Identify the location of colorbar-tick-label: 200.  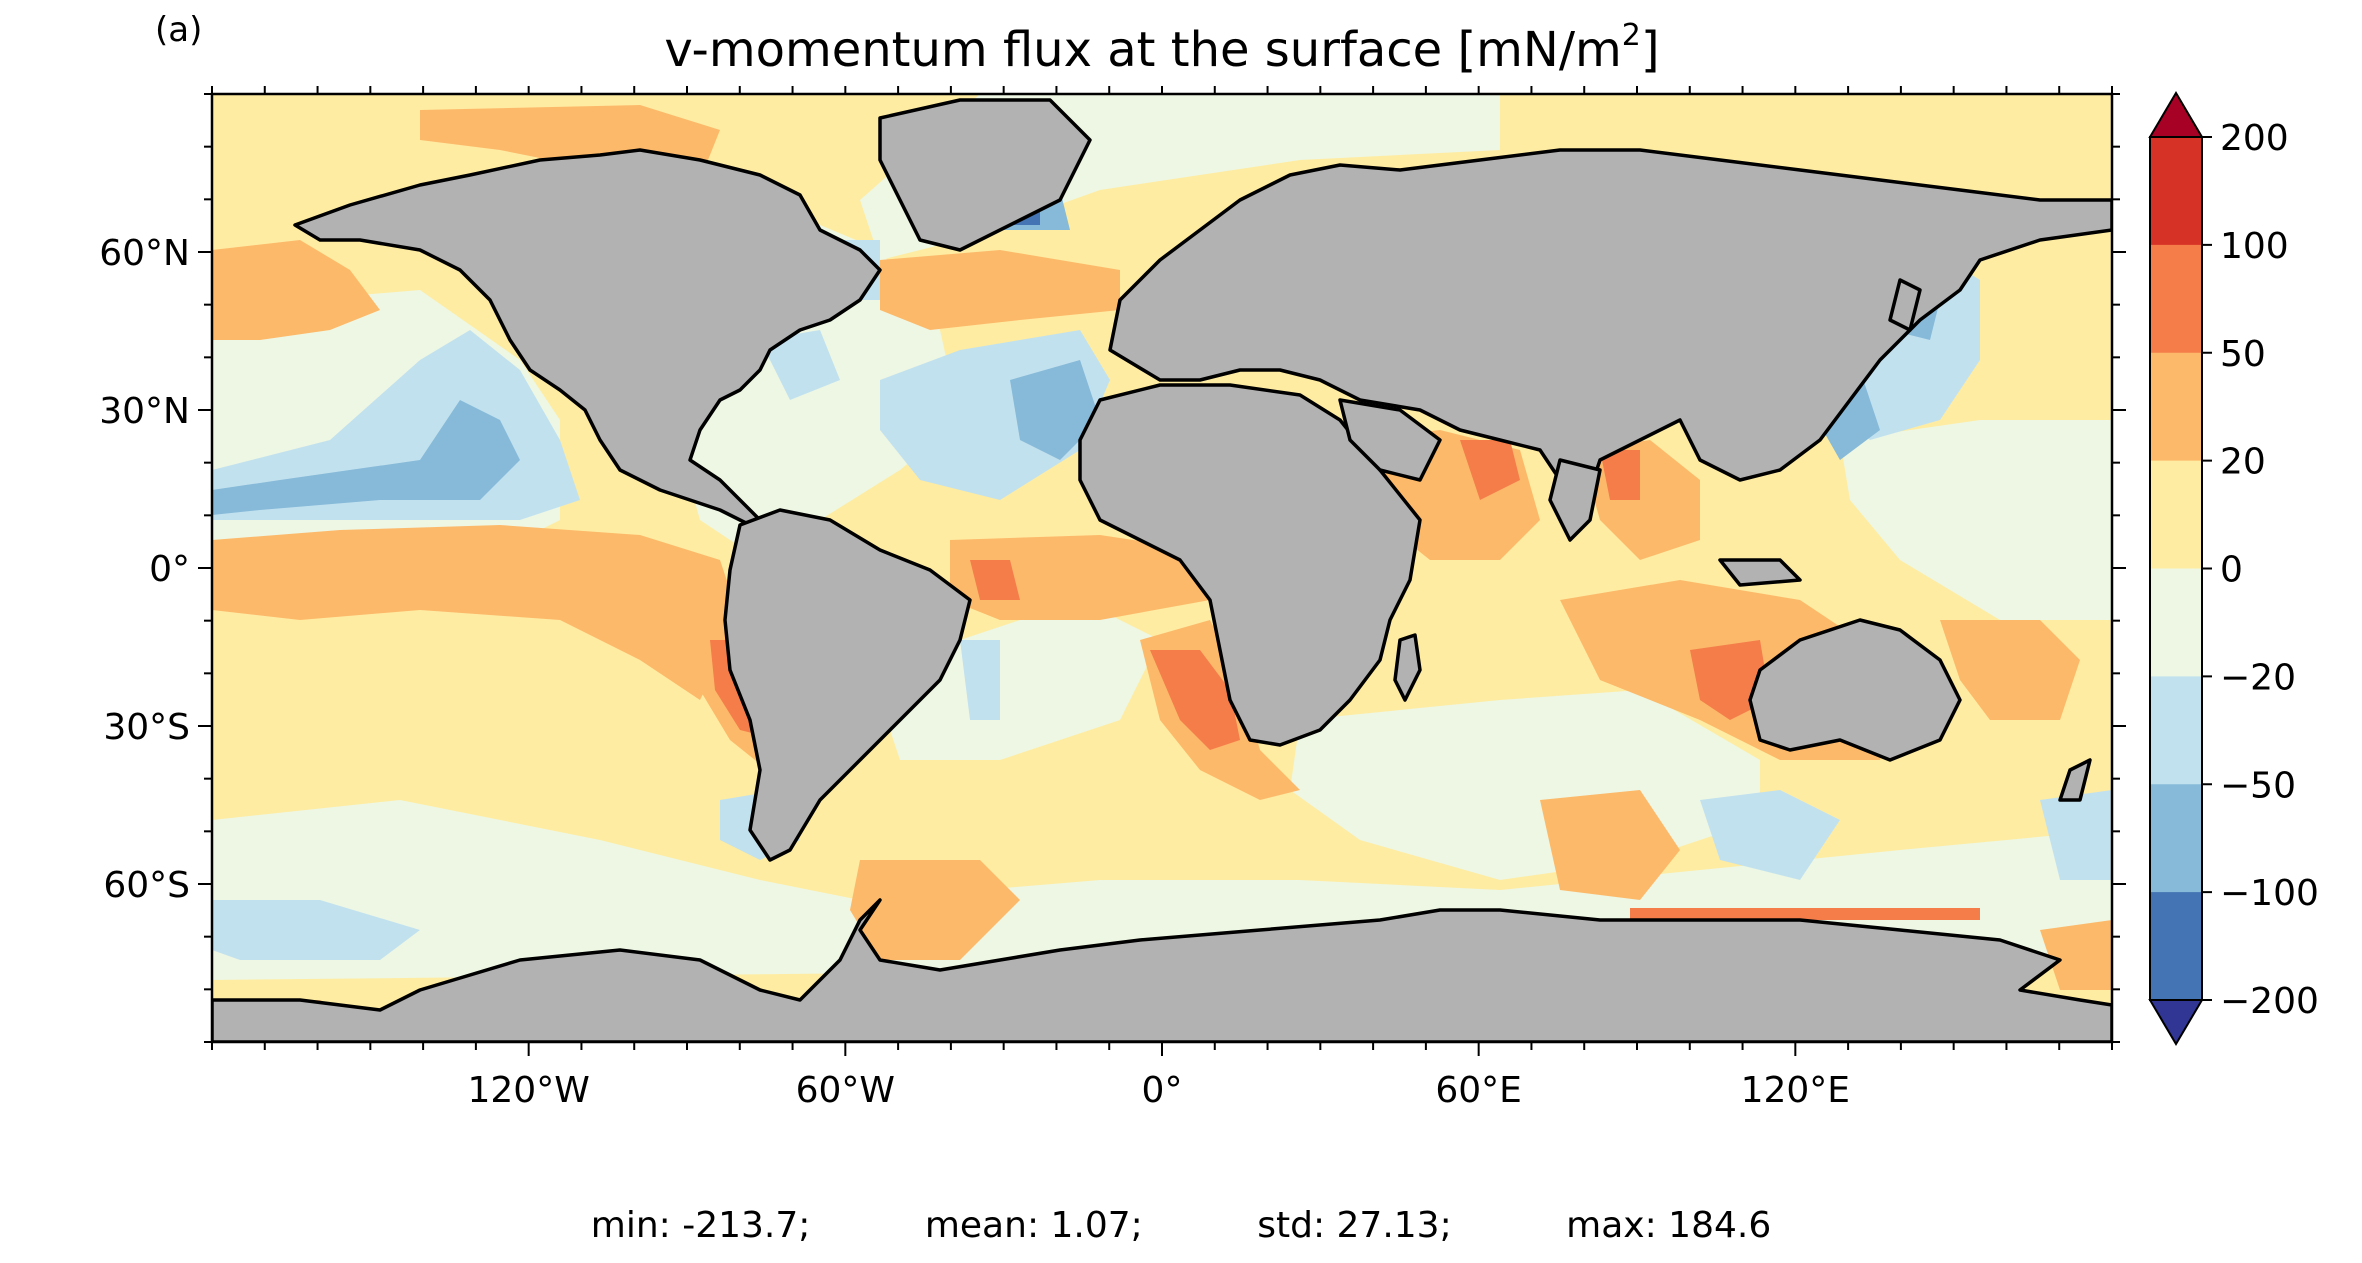
(2254, 138).